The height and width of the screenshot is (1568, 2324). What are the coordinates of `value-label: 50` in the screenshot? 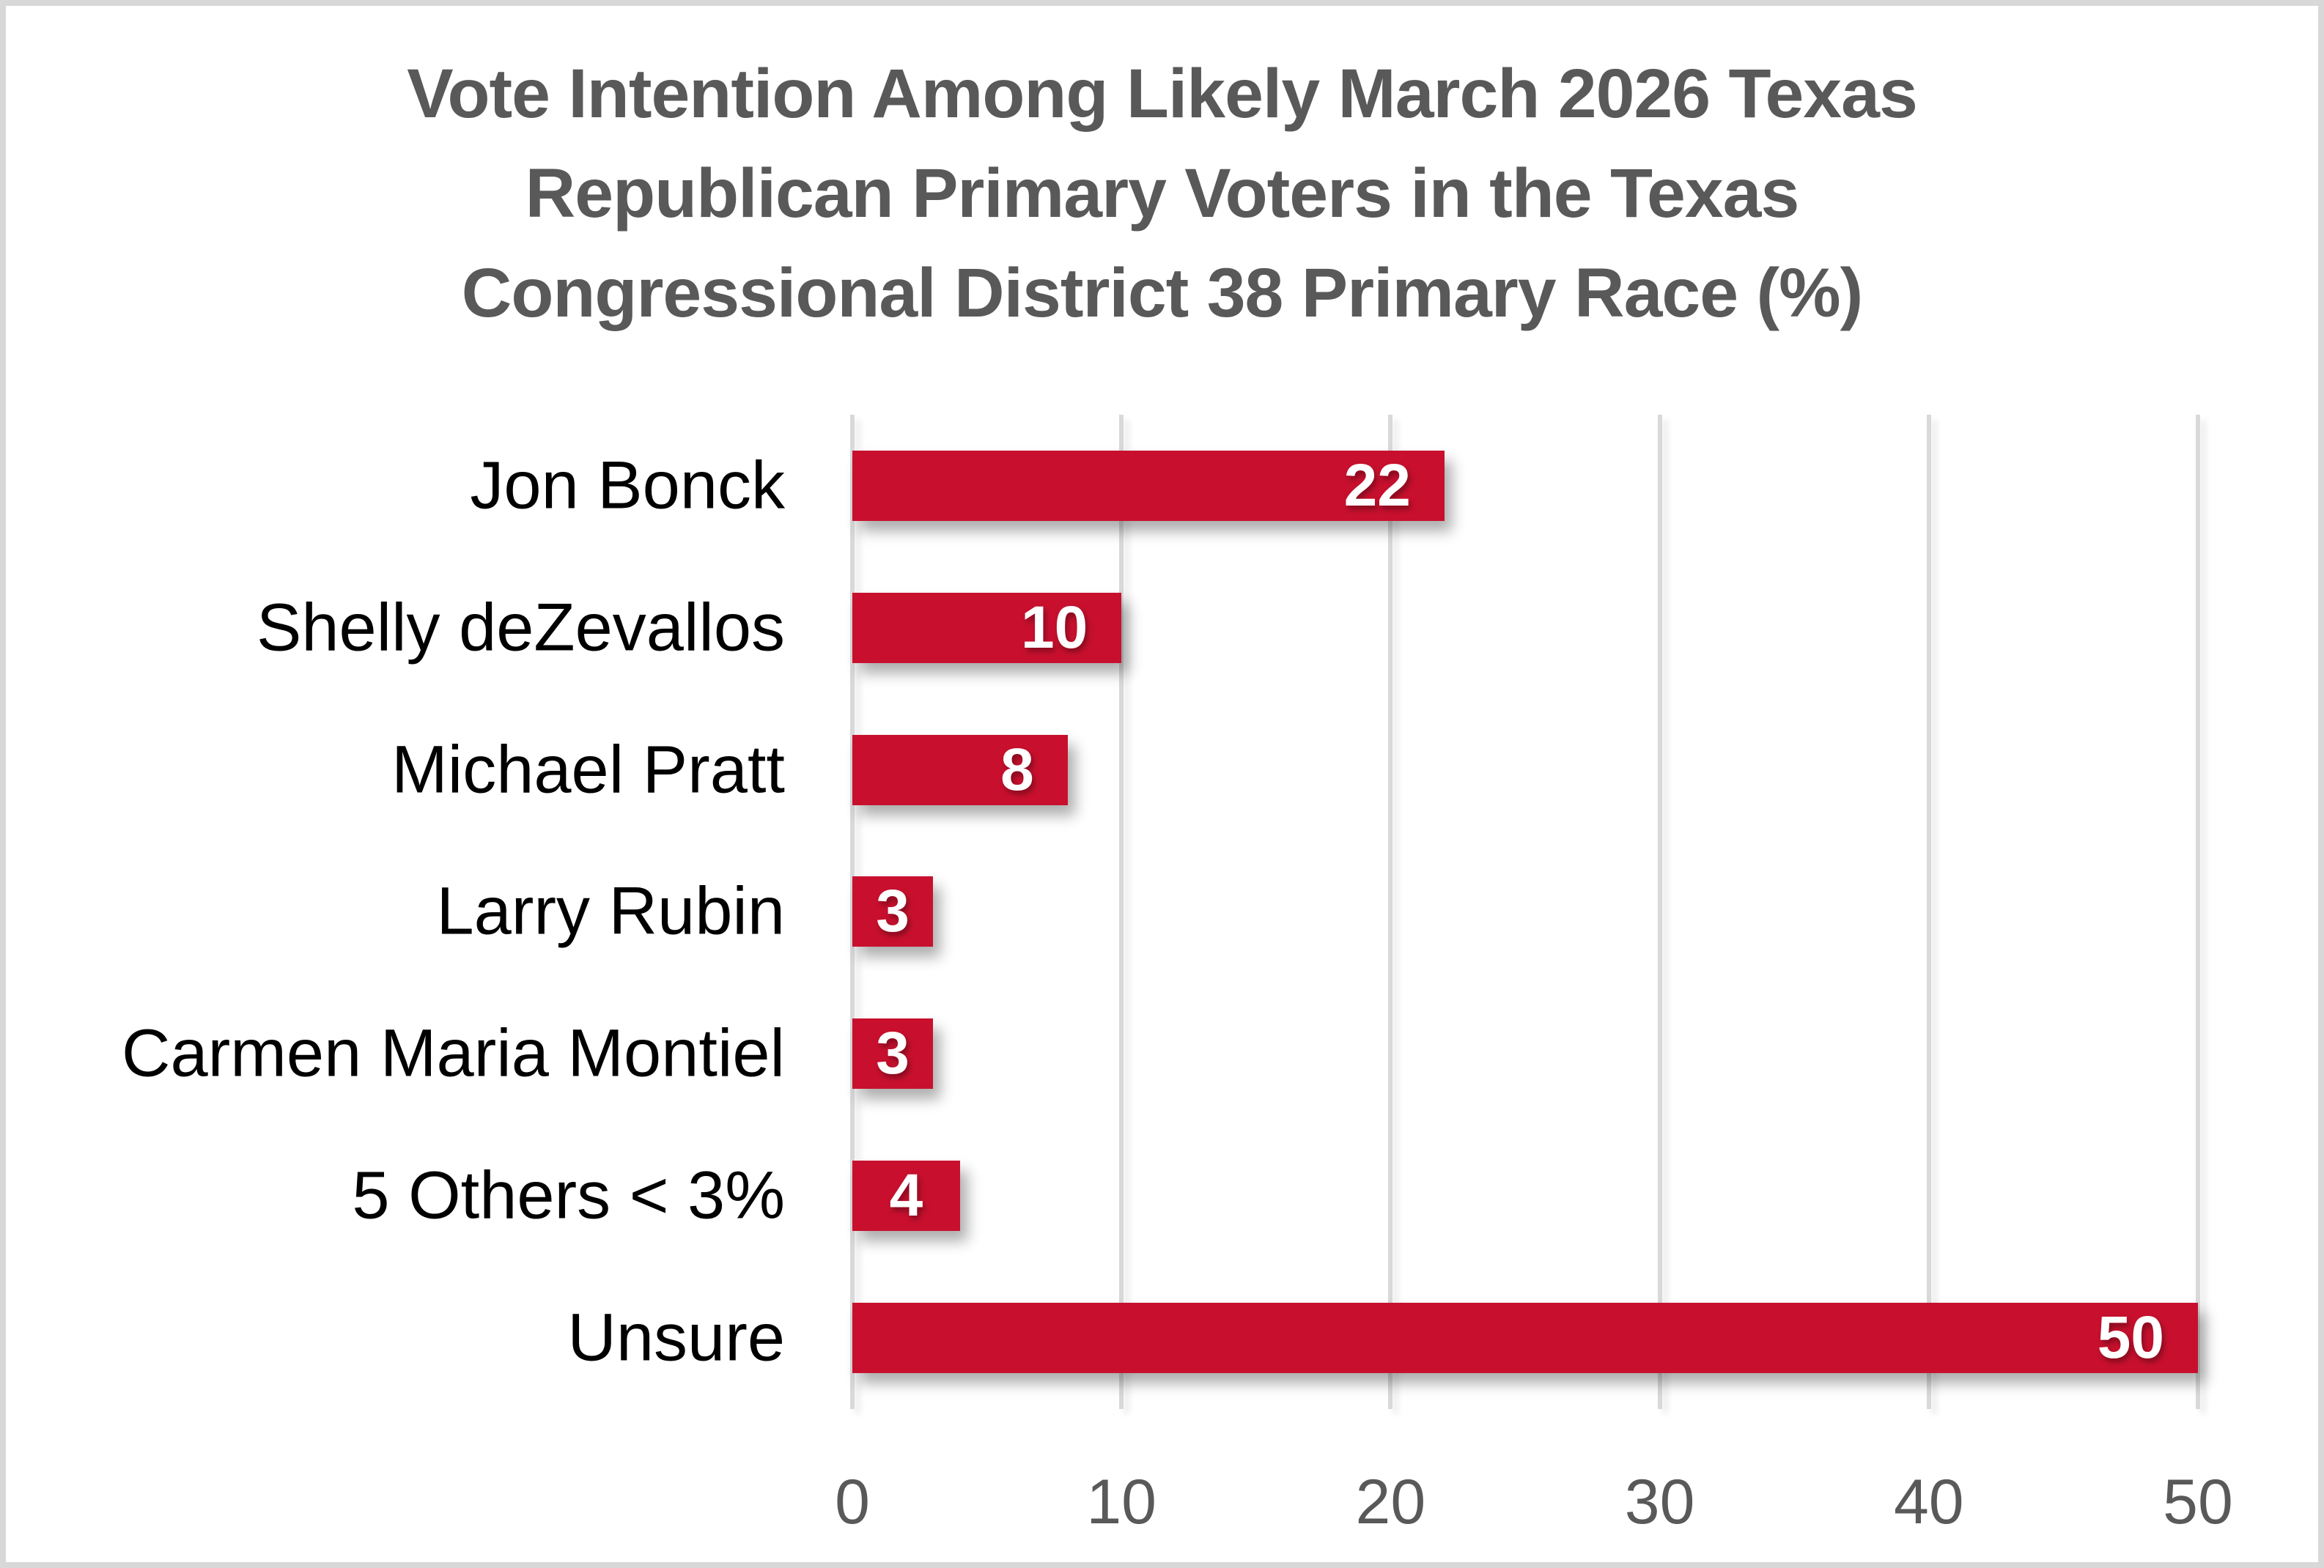 It's located at (2130, 1338).